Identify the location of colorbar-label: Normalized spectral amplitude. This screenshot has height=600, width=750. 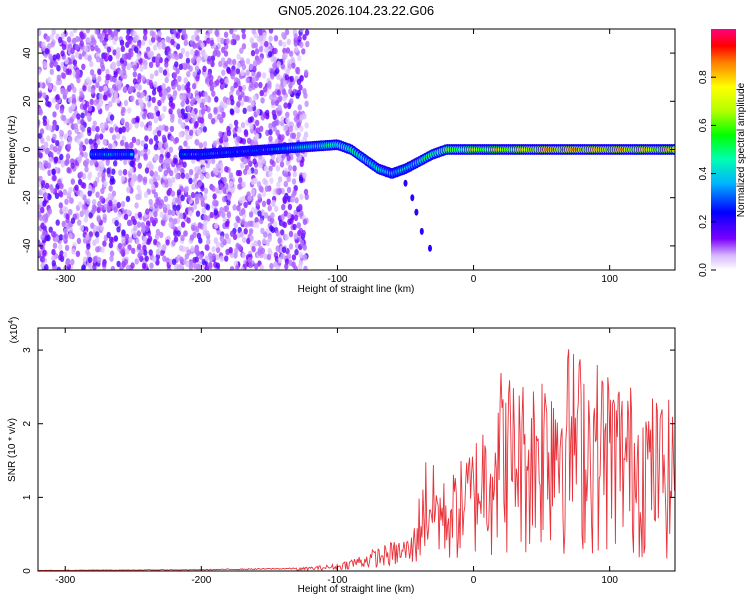
(741, 149).